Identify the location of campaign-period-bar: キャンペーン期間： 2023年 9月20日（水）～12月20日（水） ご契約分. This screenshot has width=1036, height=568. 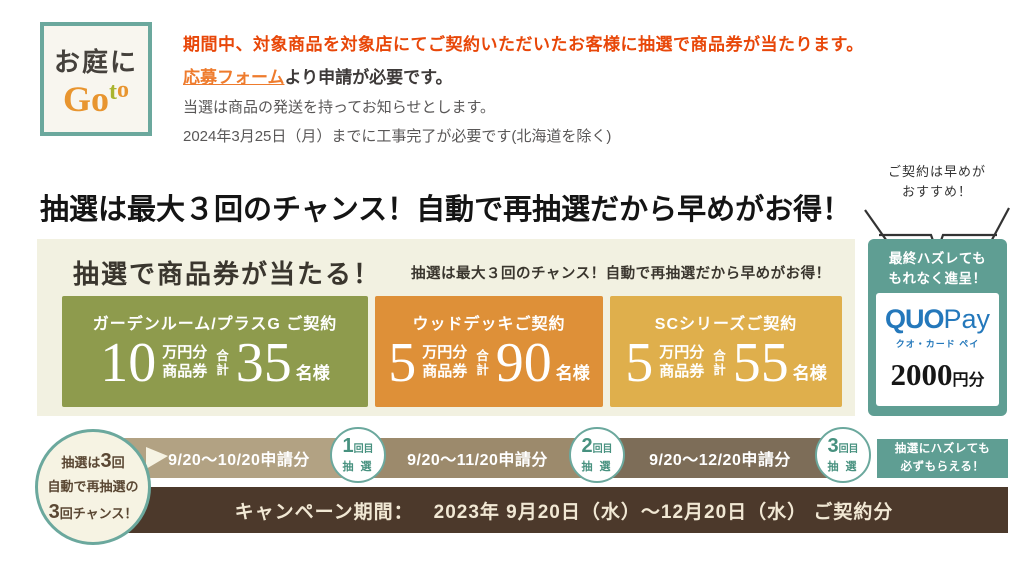
(564, 510).